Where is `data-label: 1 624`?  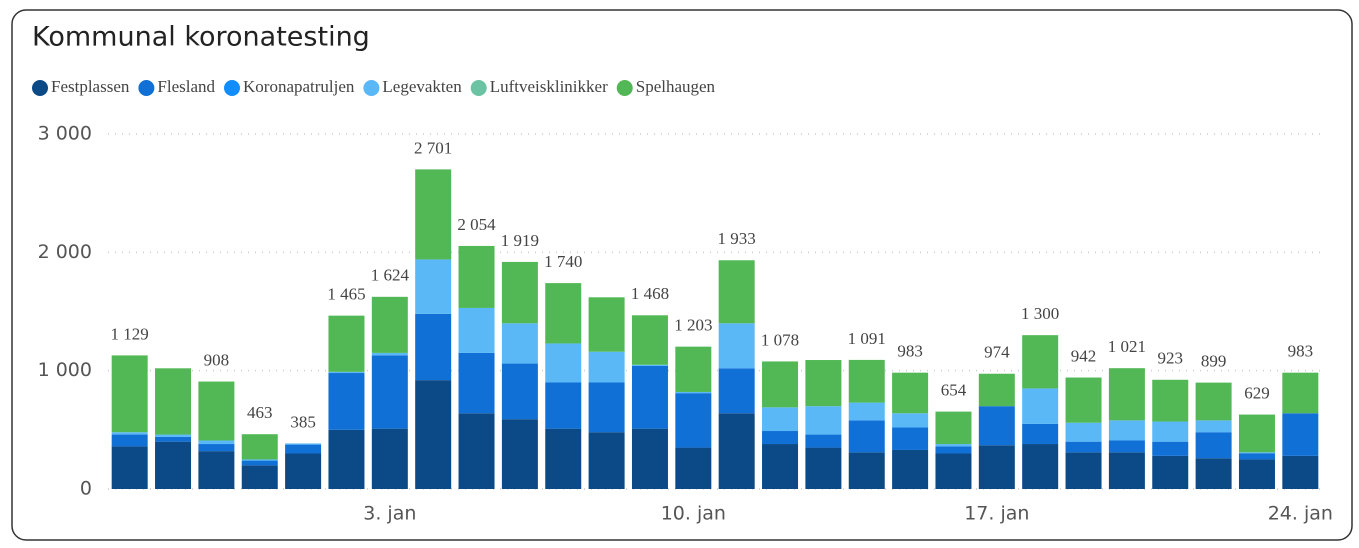
data-label: 1 624 is located at coordinates (390, 275).